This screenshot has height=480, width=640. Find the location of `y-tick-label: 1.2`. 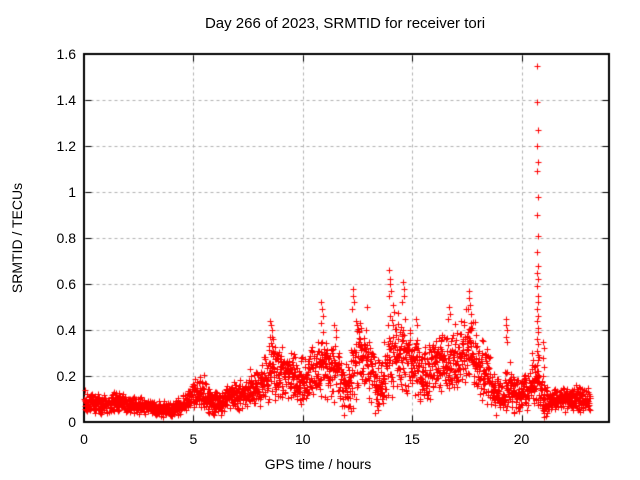

y-tick-label: 1.2 is located at coordinates (66, 146).